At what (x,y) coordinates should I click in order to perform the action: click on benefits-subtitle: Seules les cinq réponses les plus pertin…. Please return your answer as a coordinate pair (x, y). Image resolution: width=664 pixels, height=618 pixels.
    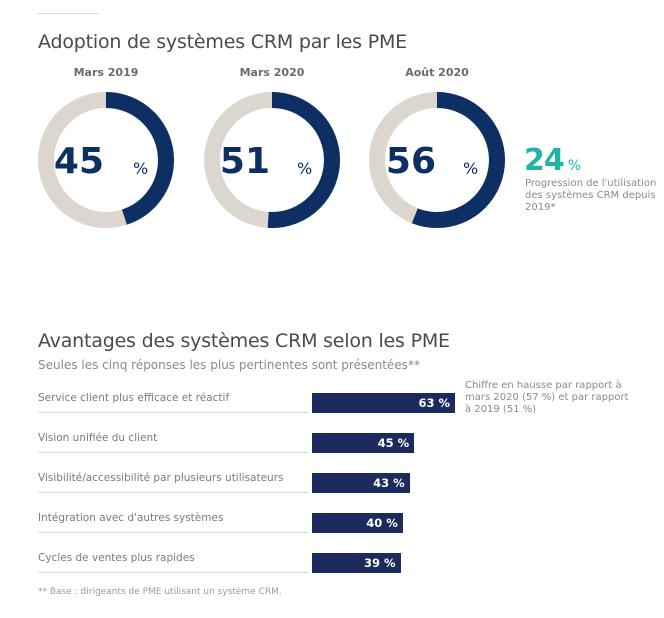
    Looking at the image, I should click on (229, 365).